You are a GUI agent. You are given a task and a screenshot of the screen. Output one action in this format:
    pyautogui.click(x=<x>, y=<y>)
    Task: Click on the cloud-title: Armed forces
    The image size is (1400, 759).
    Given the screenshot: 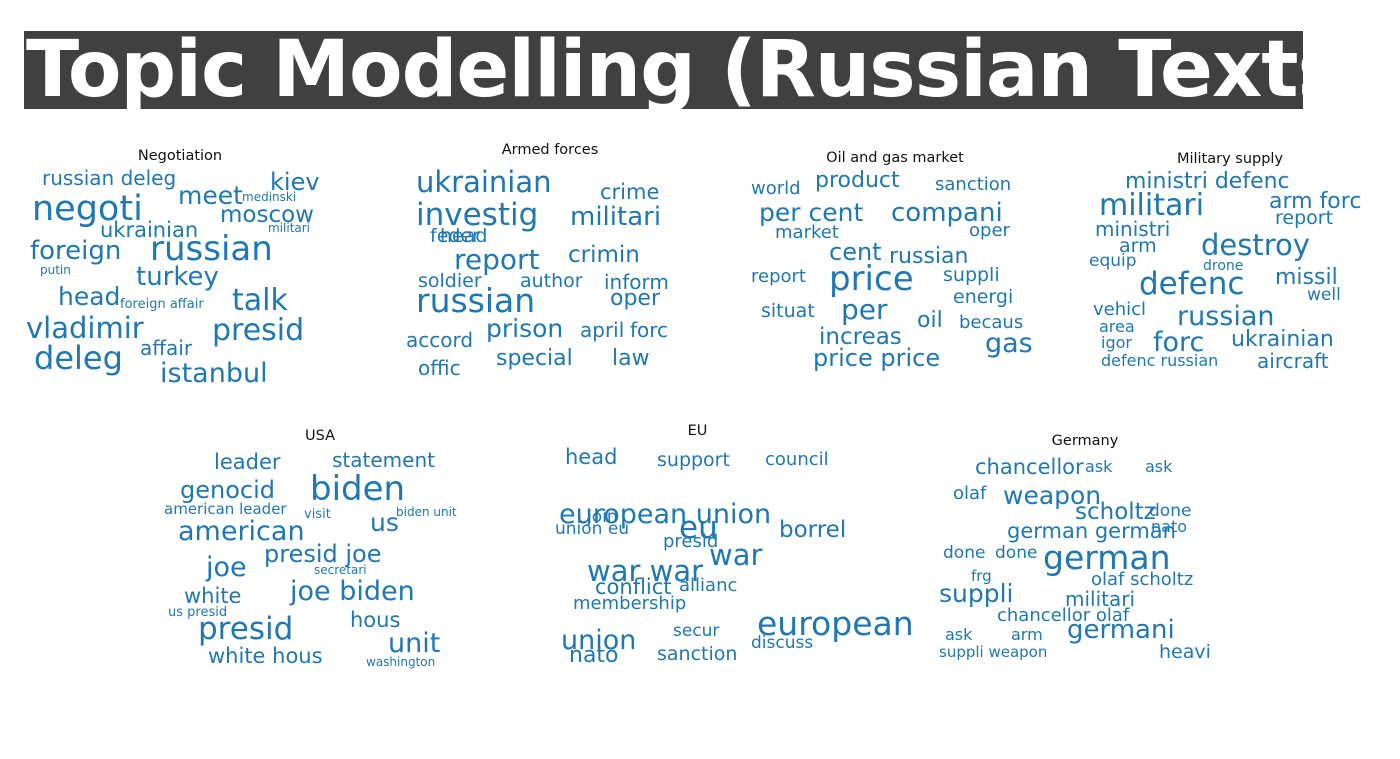 What is the action you would take?
    pyautogui.click(x=550, y=150)
    